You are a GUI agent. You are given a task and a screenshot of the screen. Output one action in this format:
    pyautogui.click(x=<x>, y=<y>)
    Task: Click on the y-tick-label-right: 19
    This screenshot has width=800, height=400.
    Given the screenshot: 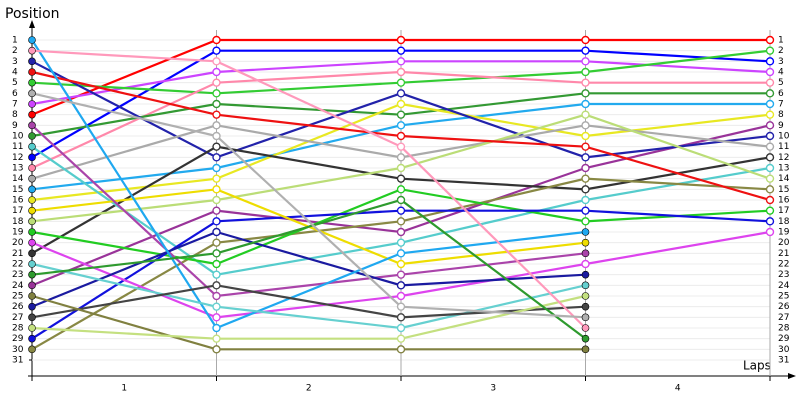 What is the action you would take?
    pyautogui.click(x=784, y=233)
    